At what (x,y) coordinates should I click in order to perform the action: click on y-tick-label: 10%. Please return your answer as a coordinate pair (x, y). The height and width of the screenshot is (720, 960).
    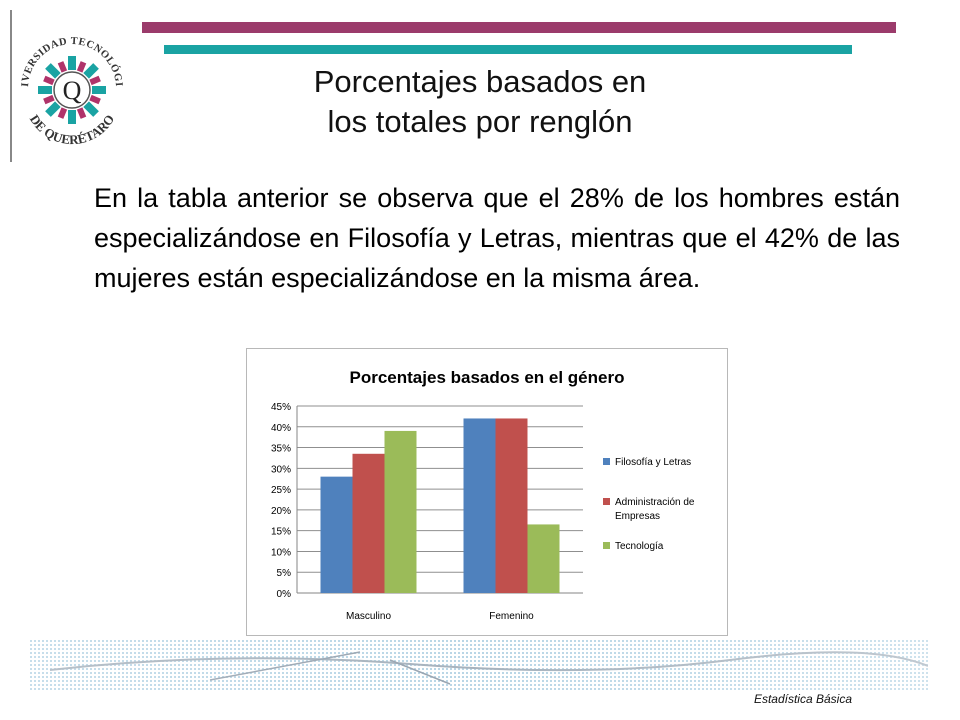
    Looking at the image, I should click on (281, 552).